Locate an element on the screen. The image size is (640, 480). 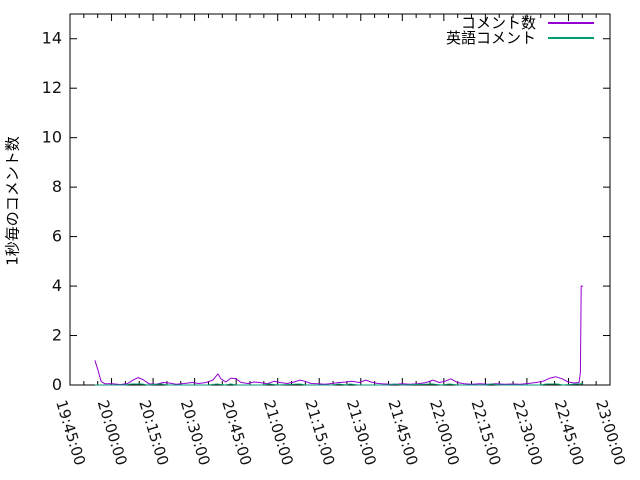
y-tick-label: 14 is located at coordinates (52, 38).